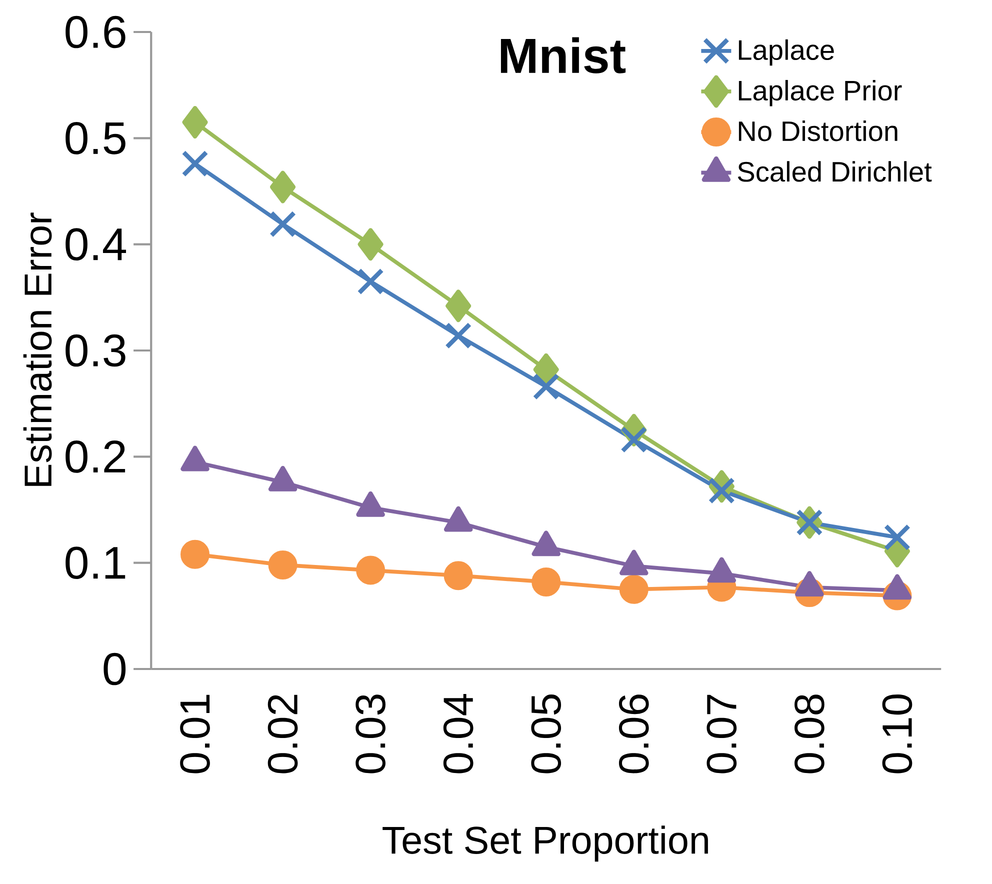 This screenshot has width=992, height=884. Describe the element at coordinates (818, 131) in the screenshot. I see `legend-label: No Distortion` at that location.